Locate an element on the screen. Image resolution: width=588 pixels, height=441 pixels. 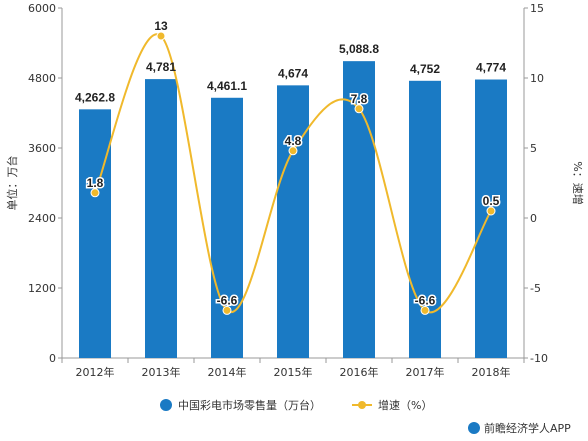
growth-value-label: 7.8 is located at coordinates (359, 99).